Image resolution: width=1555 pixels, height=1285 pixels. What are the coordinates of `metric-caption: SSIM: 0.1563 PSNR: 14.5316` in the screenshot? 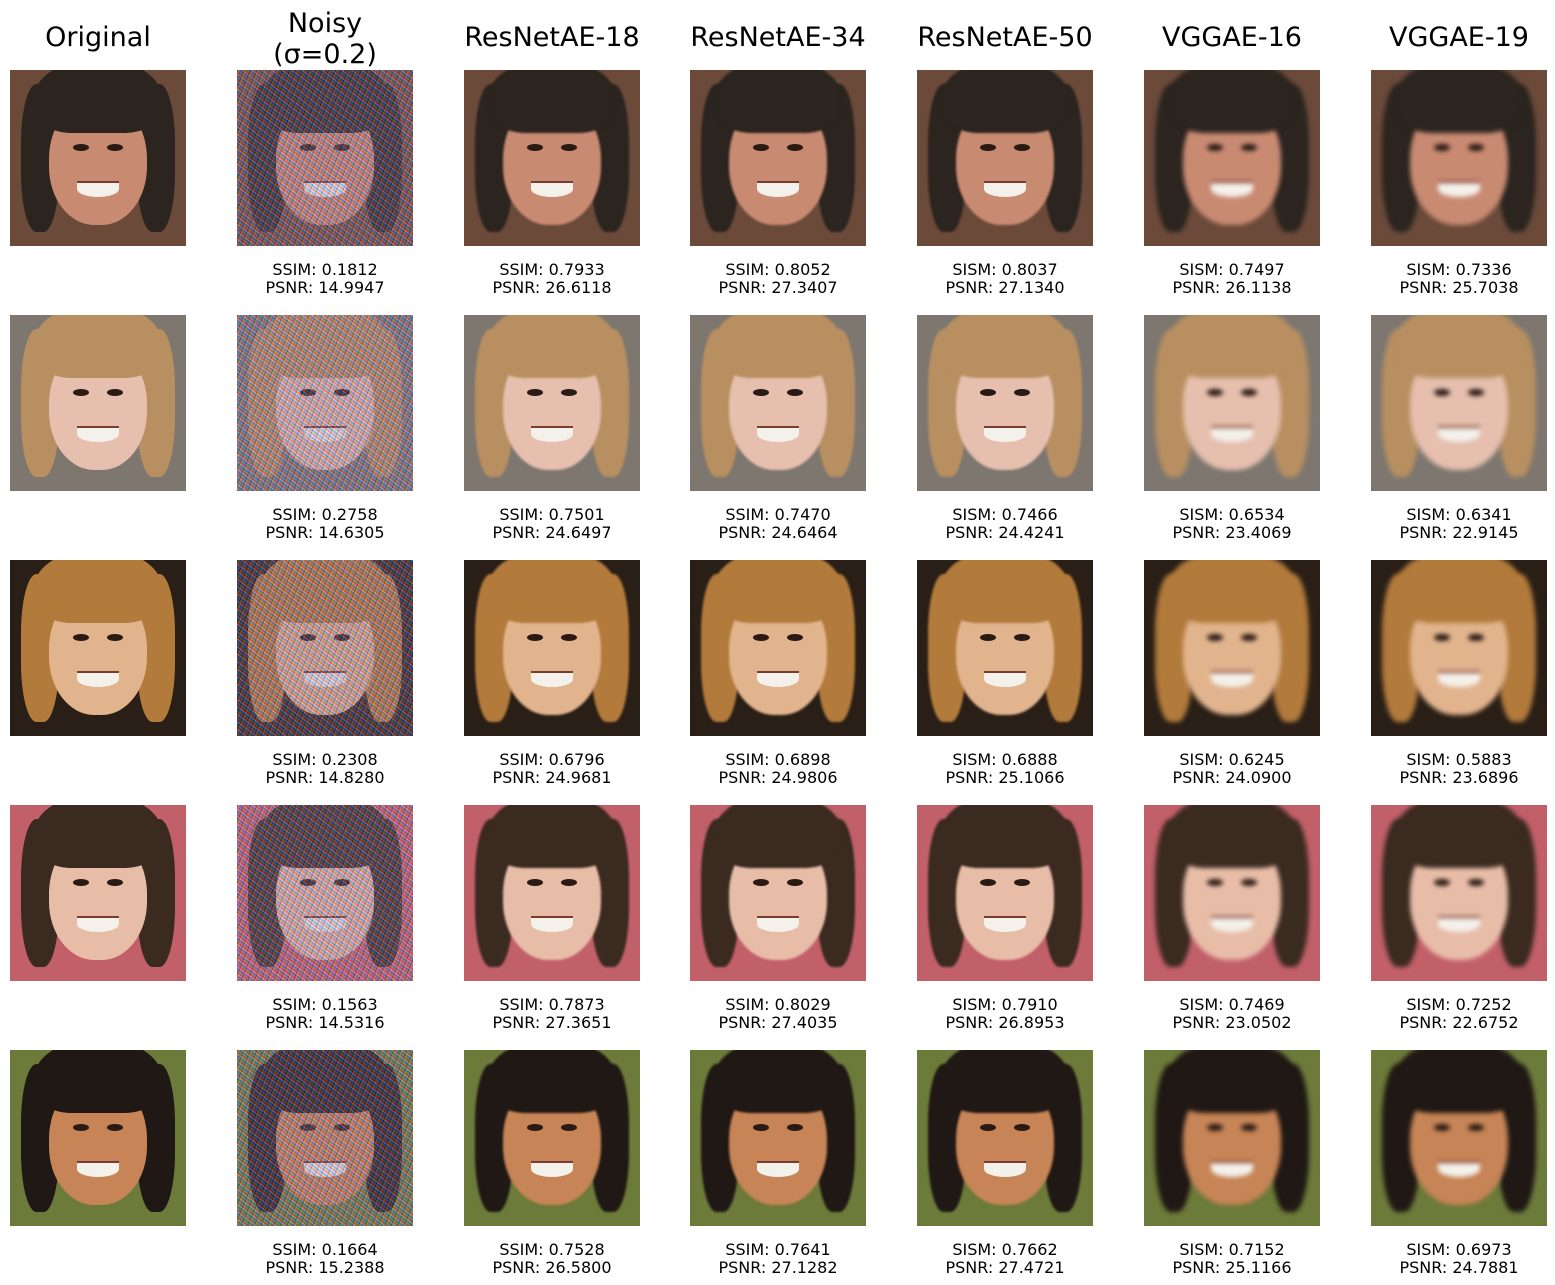 It's located at (325, 1014).